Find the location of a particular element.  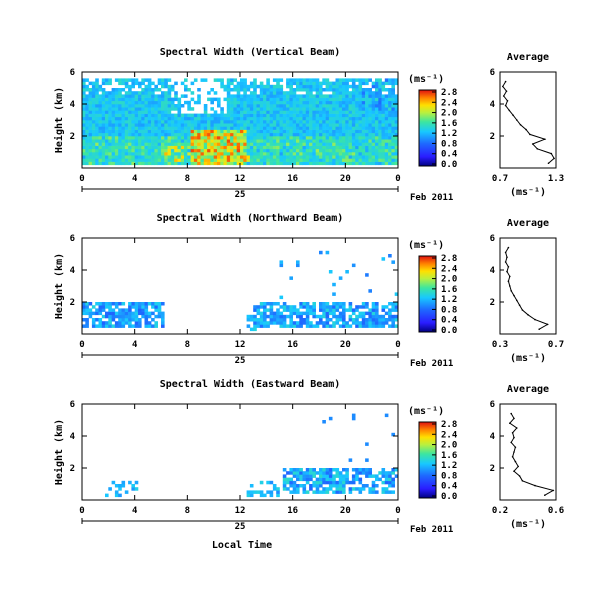

date-day-label: 25 is located at coordinates (240, 195).